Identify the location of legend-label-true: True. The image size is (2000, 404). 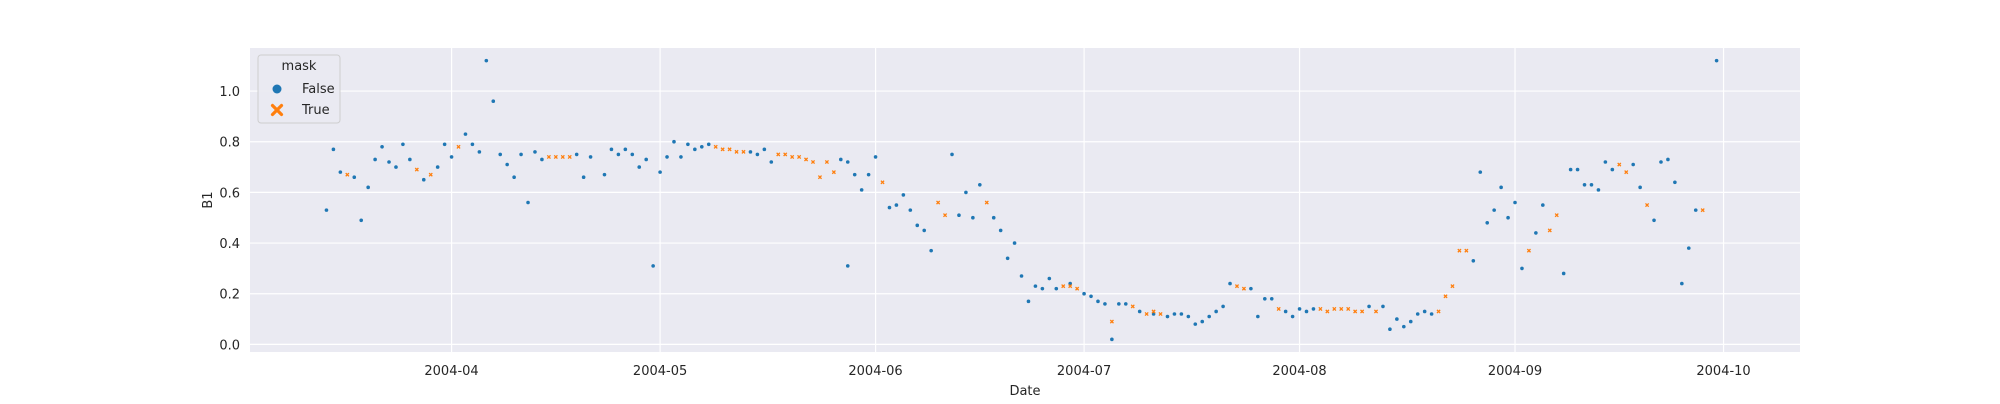
(315, 110).